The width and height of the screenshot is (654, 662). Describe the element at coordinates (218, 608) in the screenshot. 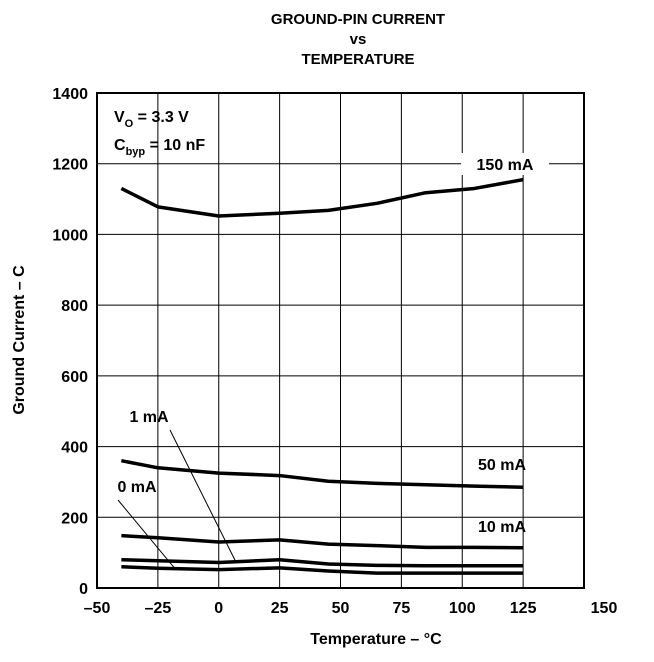

I see `x-tick-label-0: 0` at that location.